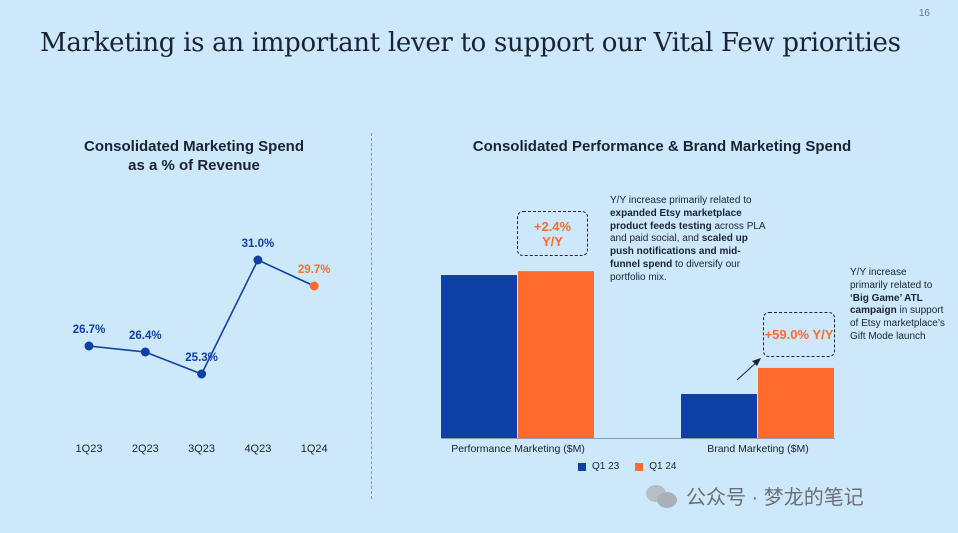 The height and width of the screenshot is (533, 958). What do you see at coordinates (201, 449) in the screenshot?
I see `line-x-tick-3q23: 3Q23` at bounding box center [201, 449].